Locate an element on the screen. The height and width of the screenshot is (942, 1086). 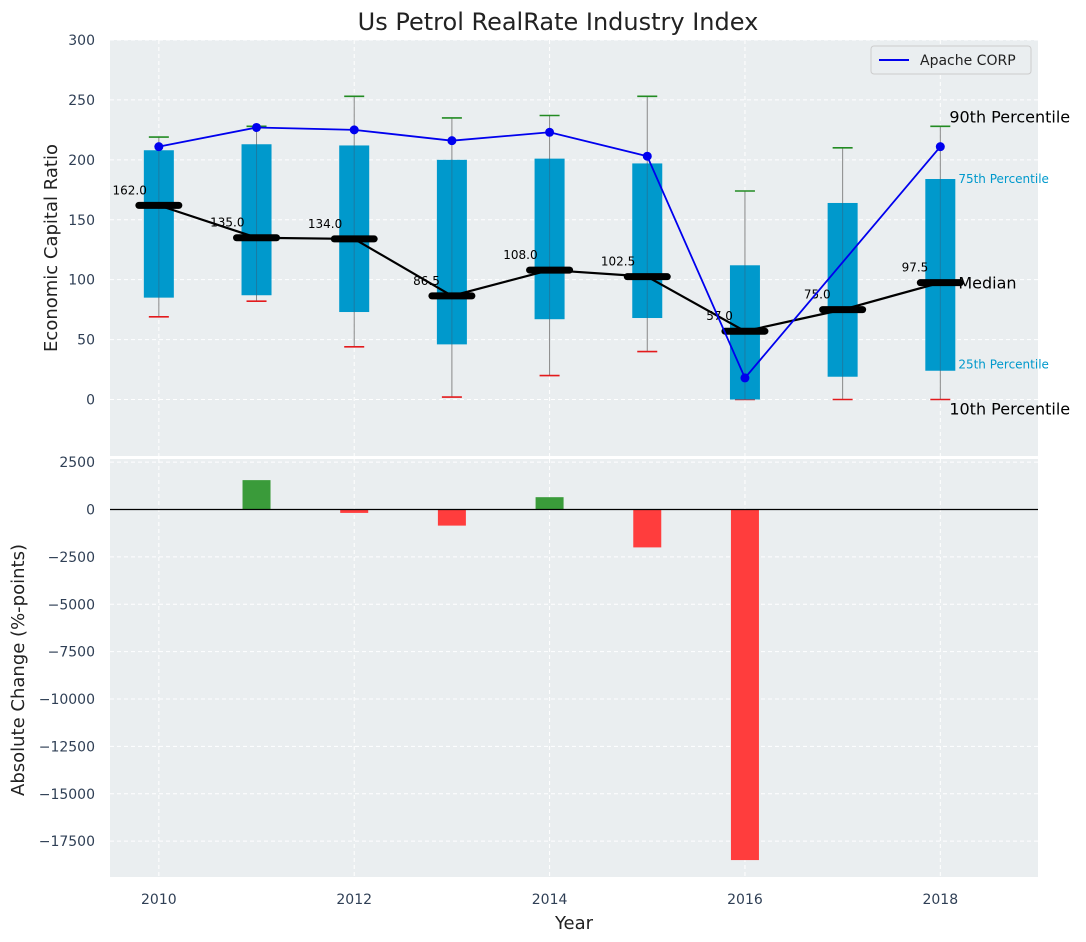
annotation-90th-percentile: 90th Percentile is located at coordinates (1009, 116).